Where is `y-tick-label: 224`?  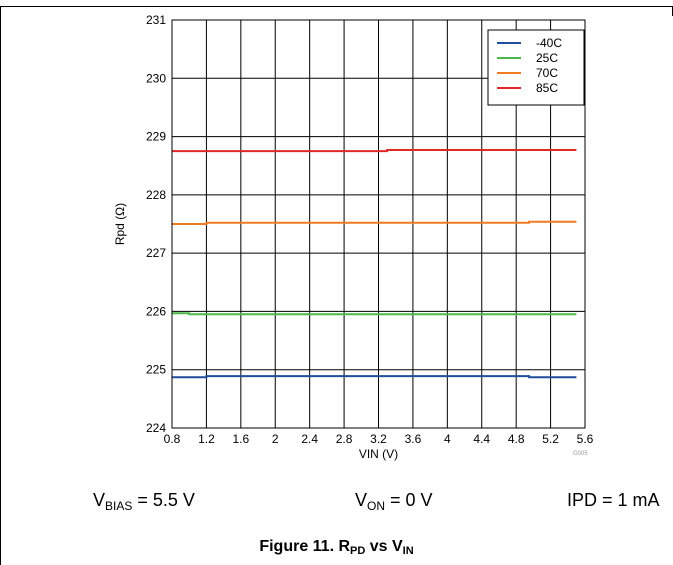 y-tick-label: 224 is located at coordinates (156, 428).